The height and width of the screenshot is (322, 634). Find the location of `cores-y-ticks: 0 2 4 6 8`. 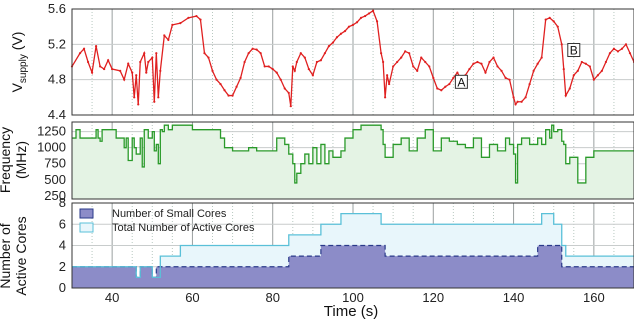

cores-y-ticks: 0 2 4 6 8 is located at coordinates (62, 245).